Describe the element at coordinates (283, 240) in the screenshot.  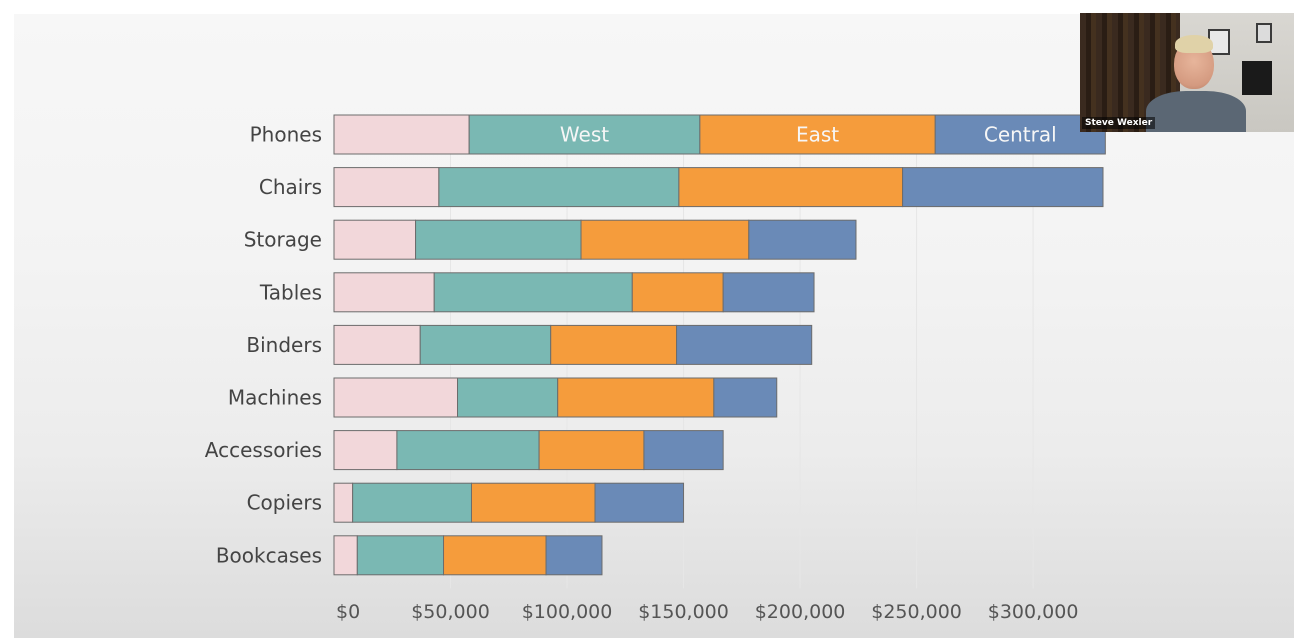
I see `category-label: Storage` at that location.